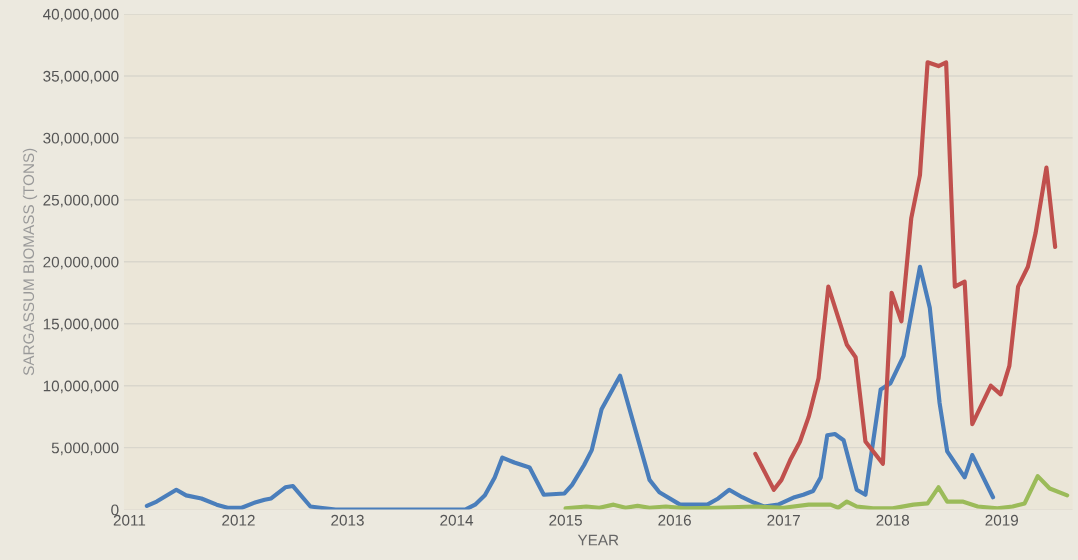 The image size is (1078, 560). I want to click on y-tick-label: 5,000,000, so click(85, 449).